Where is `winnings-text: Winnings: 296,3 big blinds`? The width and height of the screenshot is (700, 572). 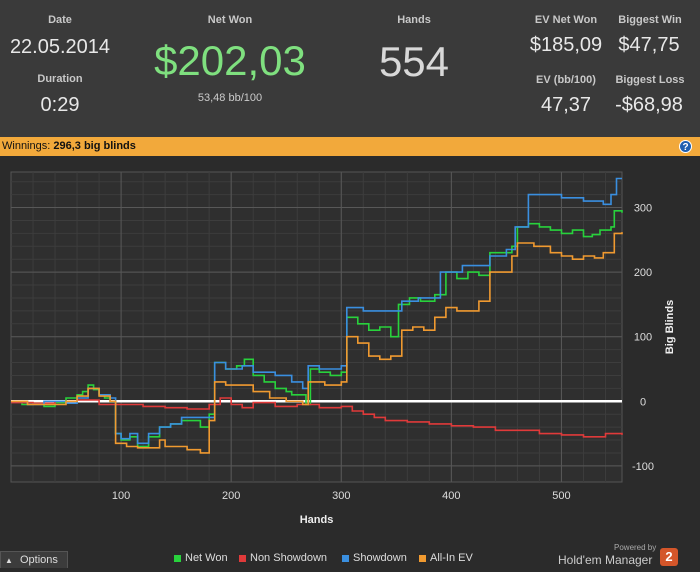
winnings-text: Winnings: 296,3 big blinds is located at coordinates (69, 146).